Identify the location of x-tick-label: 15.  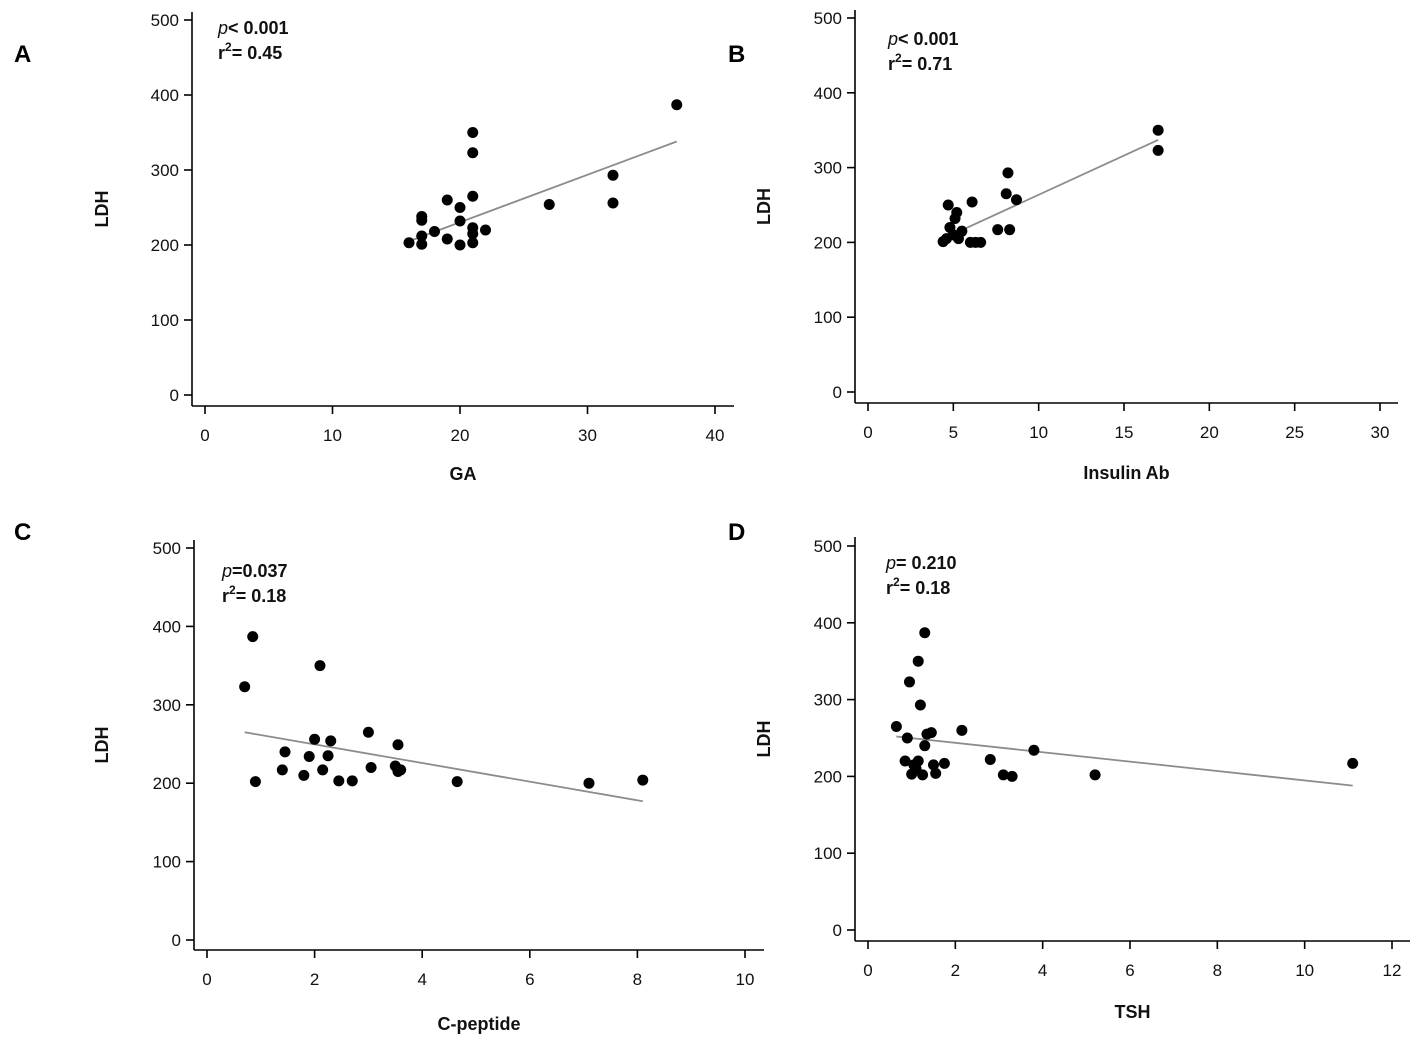
(1124, 432).